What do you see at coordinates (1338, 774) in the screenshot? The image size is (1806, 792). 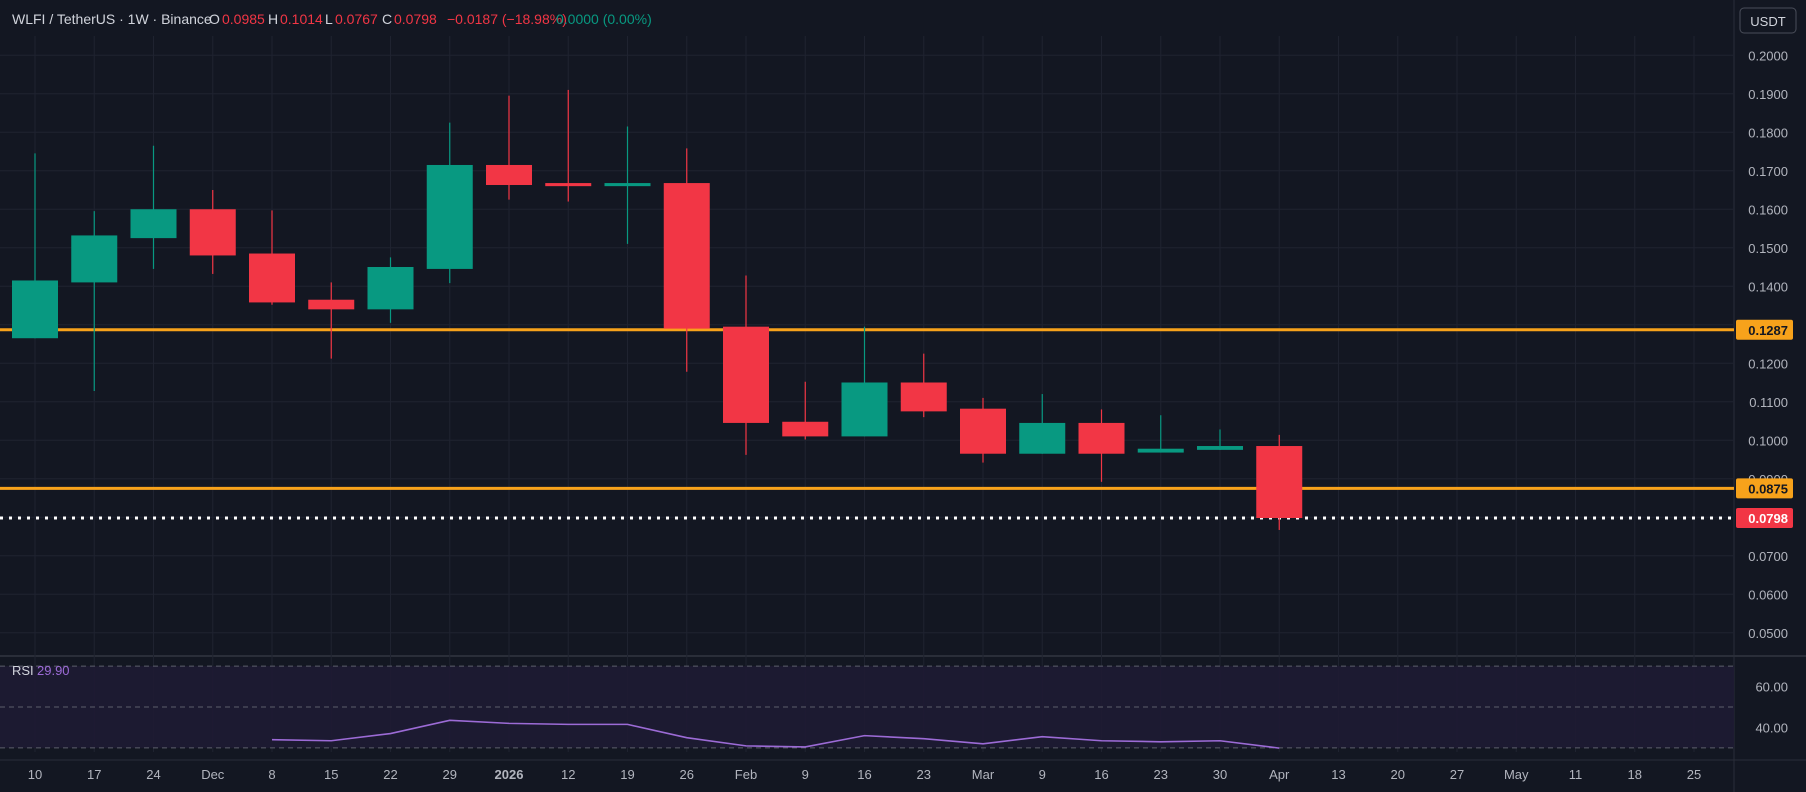 I see `time-tick-label: 13` at bounding box center [1338, 774].